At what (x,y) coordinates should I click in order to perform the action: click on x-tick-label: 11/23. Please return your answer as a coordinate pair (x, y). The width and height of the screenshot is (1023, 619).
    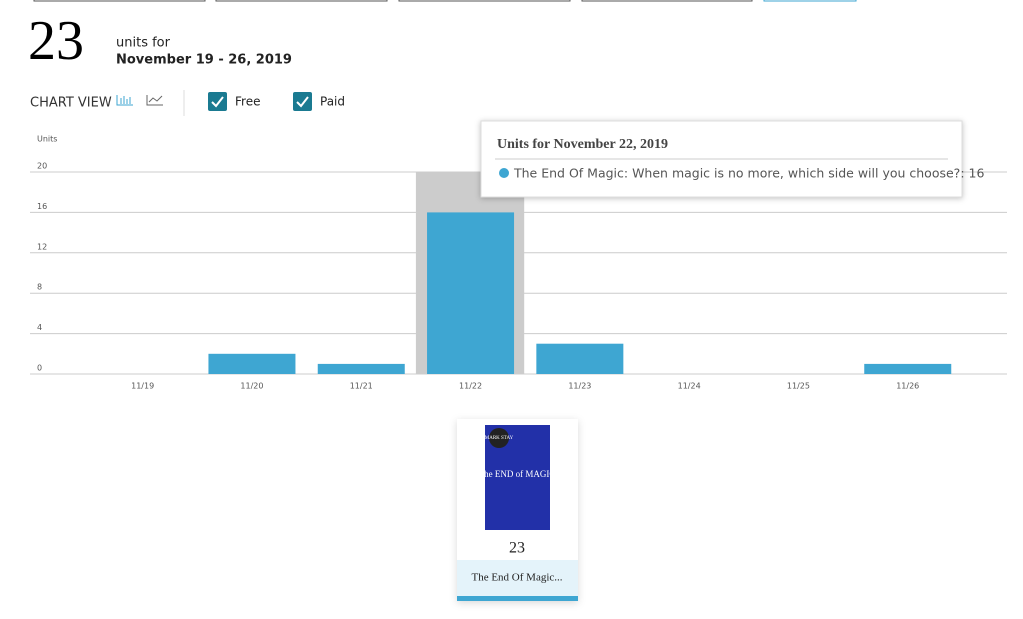
    Looking at the image, I should click on (579, 386).